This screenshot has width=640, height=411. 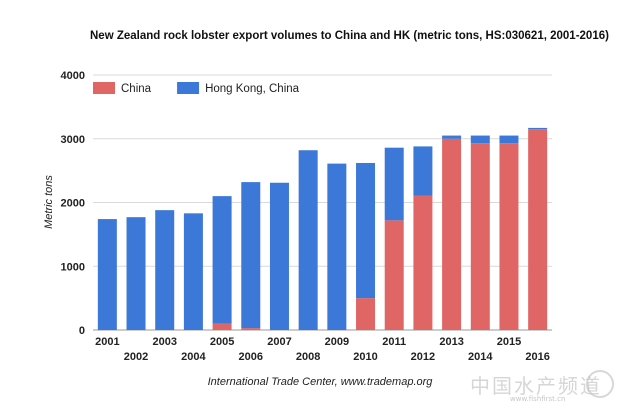 What do you see at coordinates (451, 342) in the screenshot?
I see `x-tick-label: 2013` at bounding box center [451, 342].